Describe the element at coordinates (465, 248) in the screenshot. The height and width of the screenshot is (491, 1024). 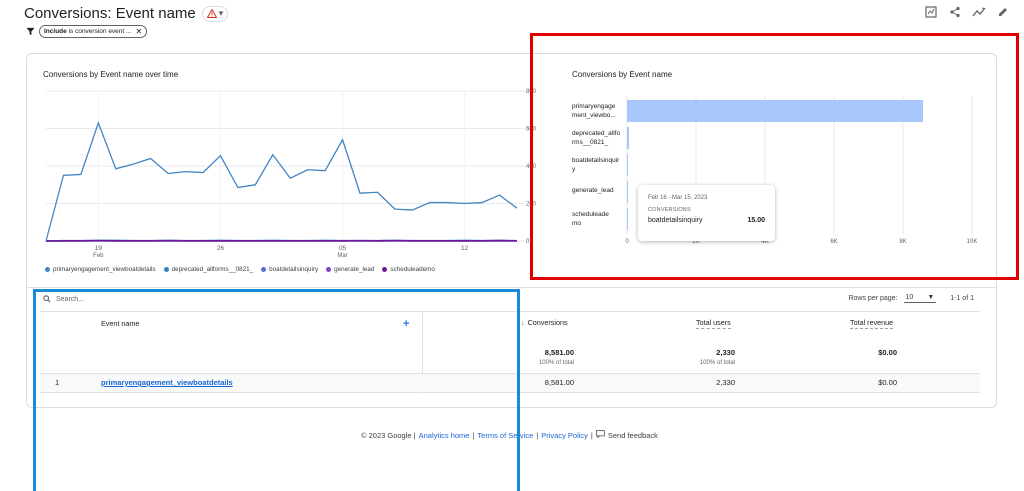
I see `x-tick-label: 12` at that location.